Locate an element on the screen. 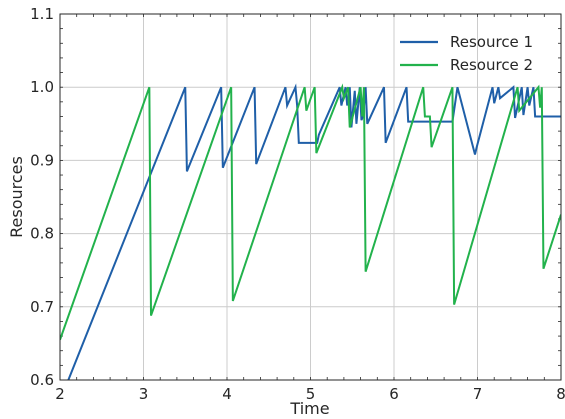  x-tick-label: 5 is located at coordinates (311, 394).